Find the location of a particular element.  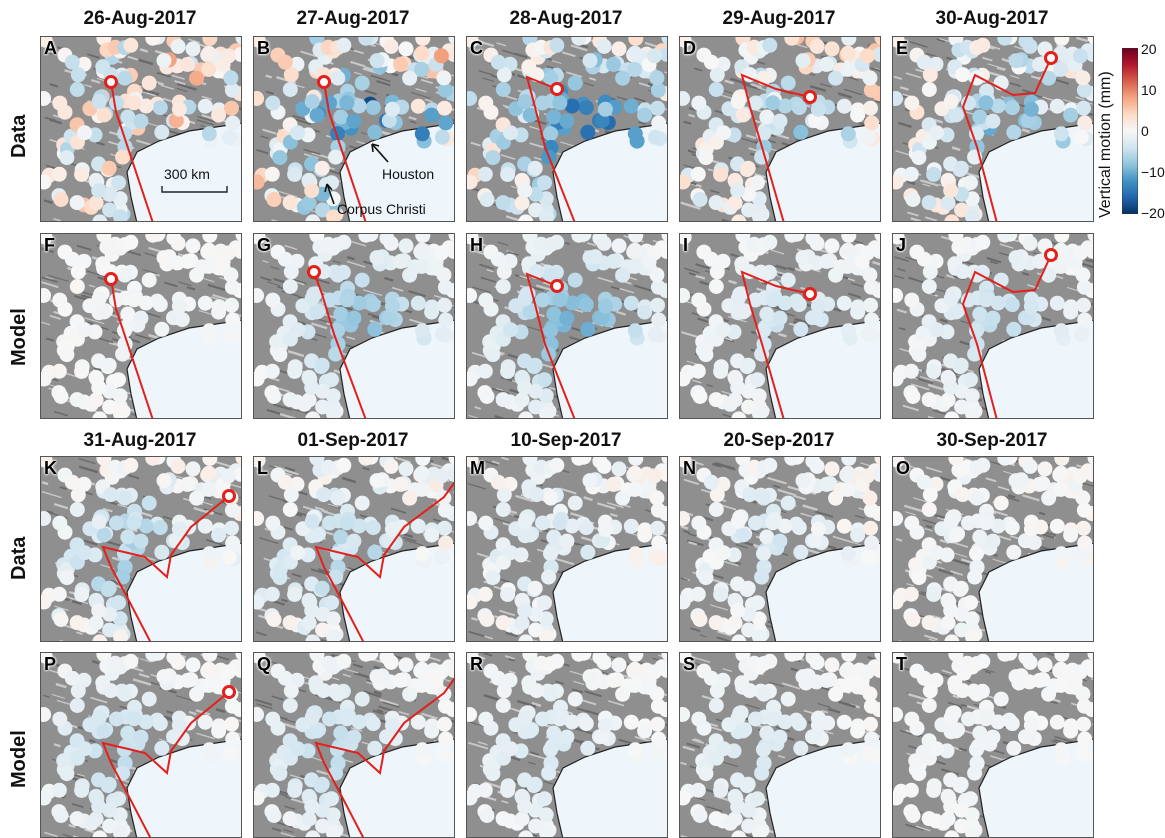

panel-letter-q: Q is located at coordinates (264, 664).